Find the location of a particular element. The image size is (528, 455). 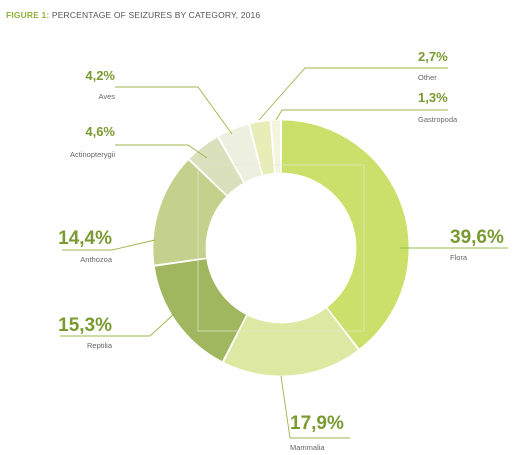

slice-mammalia is located at coordinates (290, 342).